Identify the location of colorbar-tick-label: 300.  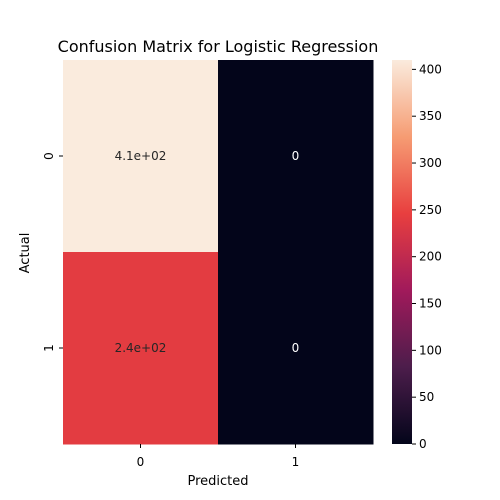
(430, 163).